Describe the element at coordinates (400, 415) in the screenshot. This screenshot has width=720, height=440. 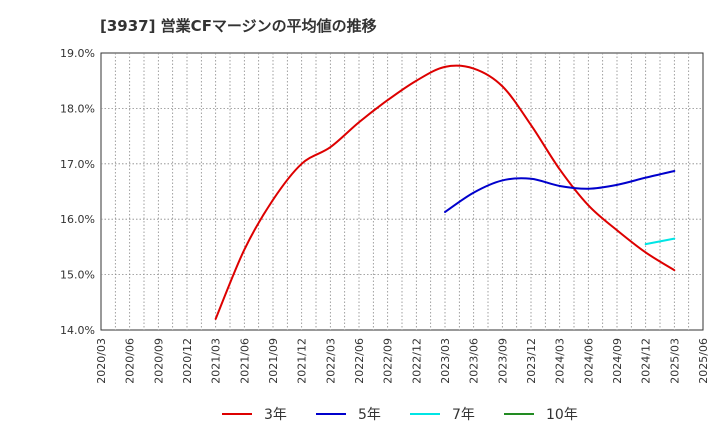
I see `legend: 3年 5年 7年 10年` at that location.